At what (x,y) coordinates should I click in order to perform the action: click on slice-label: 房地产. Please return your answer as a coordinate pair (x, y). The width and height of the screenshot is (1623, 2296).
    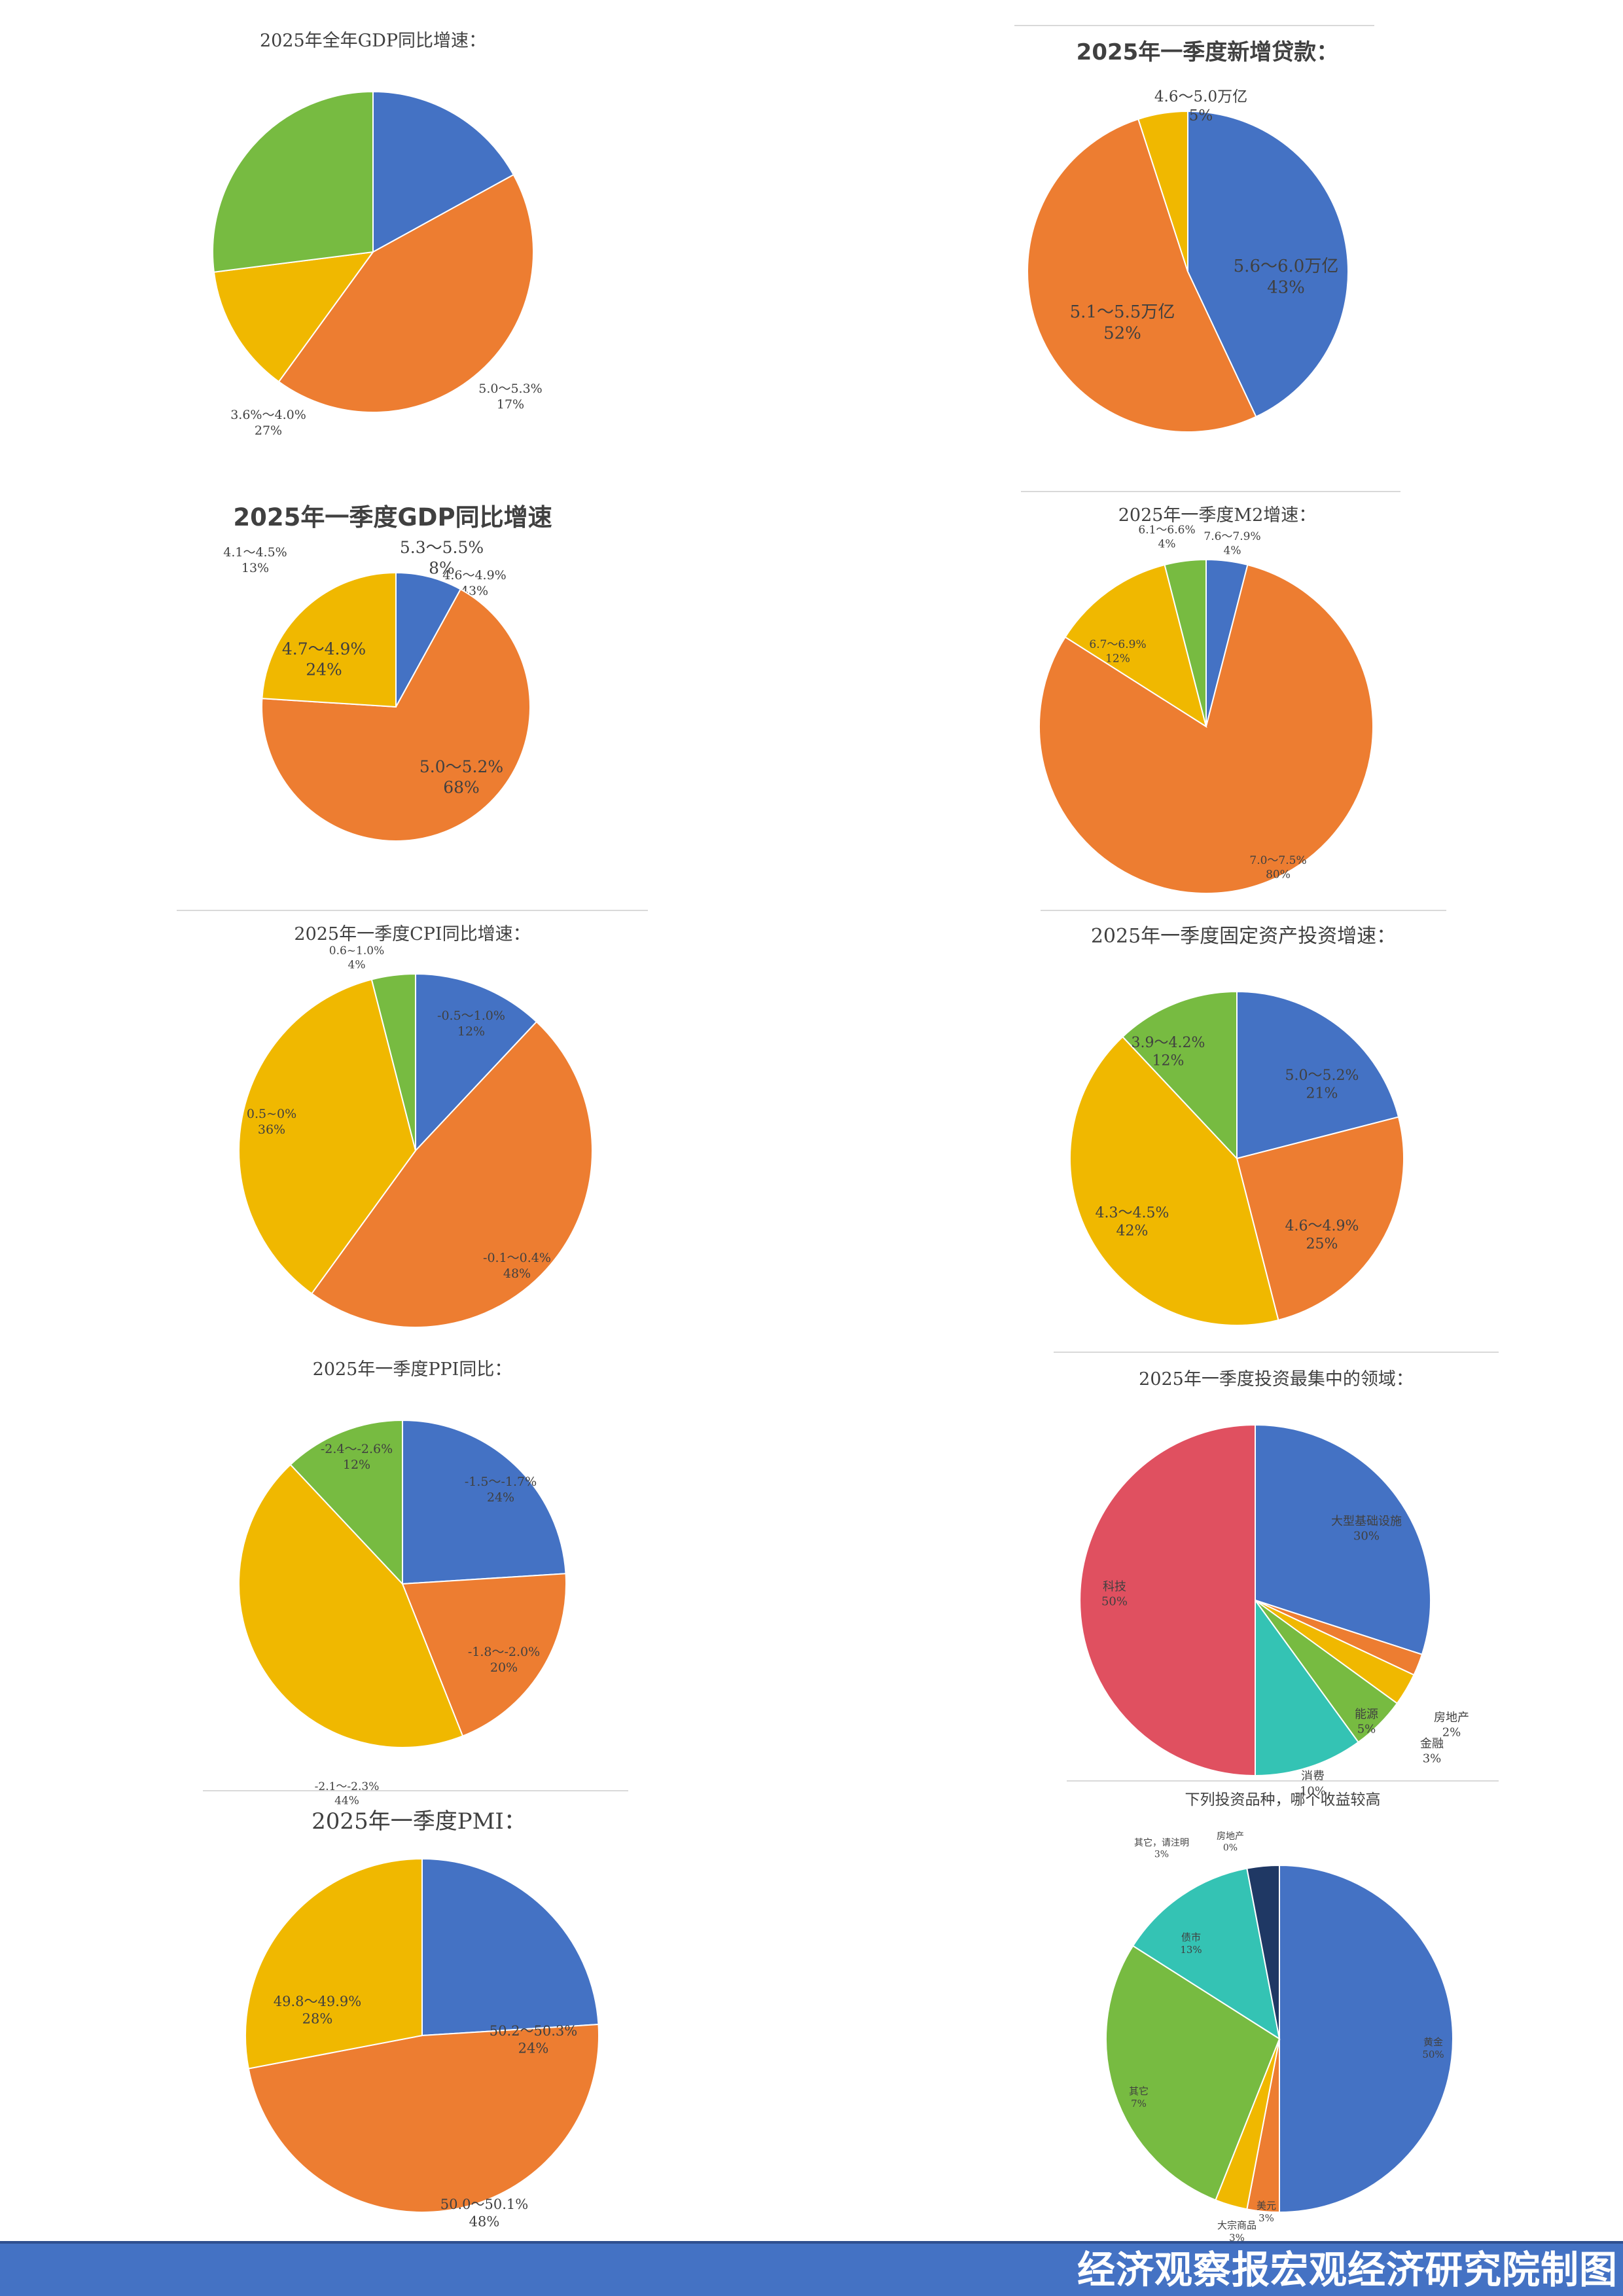
    Looking at the image, I should click on (1451, 1718).